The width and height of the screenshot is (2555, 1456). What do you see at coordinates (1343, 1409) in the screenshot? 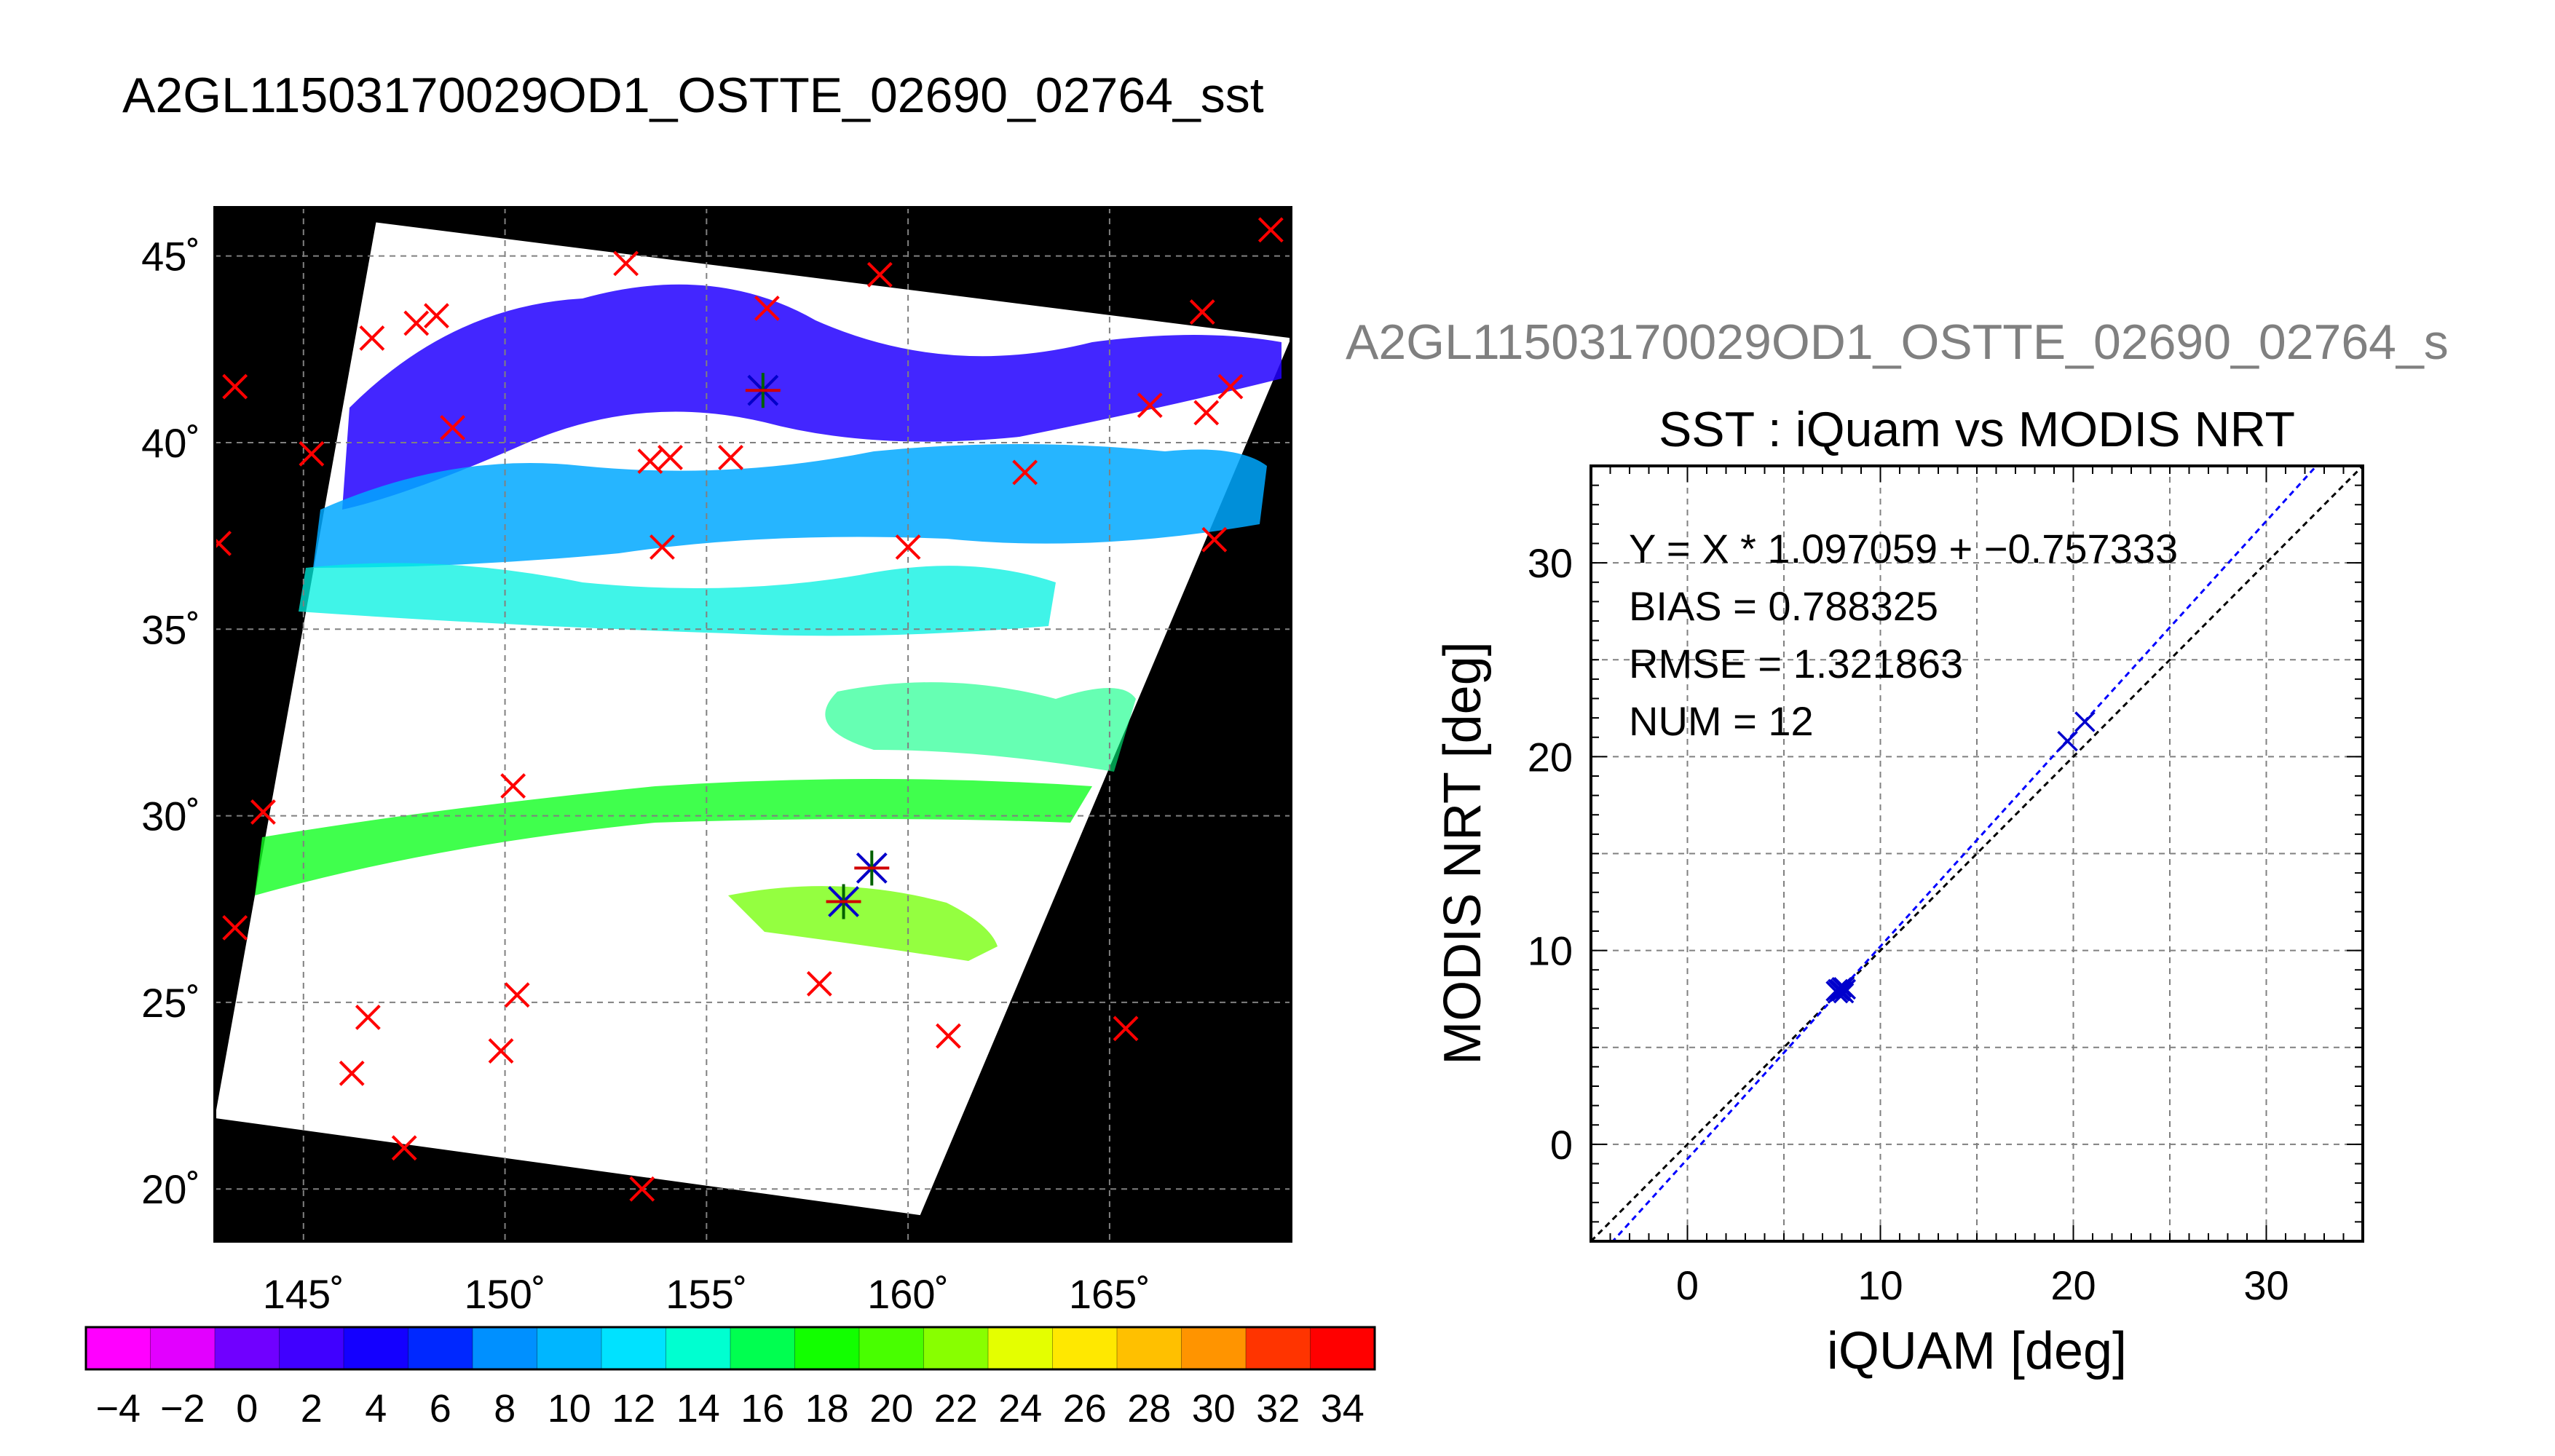
I see `colorbar-tick-label: 34` at bounding box center [1343, 1409].